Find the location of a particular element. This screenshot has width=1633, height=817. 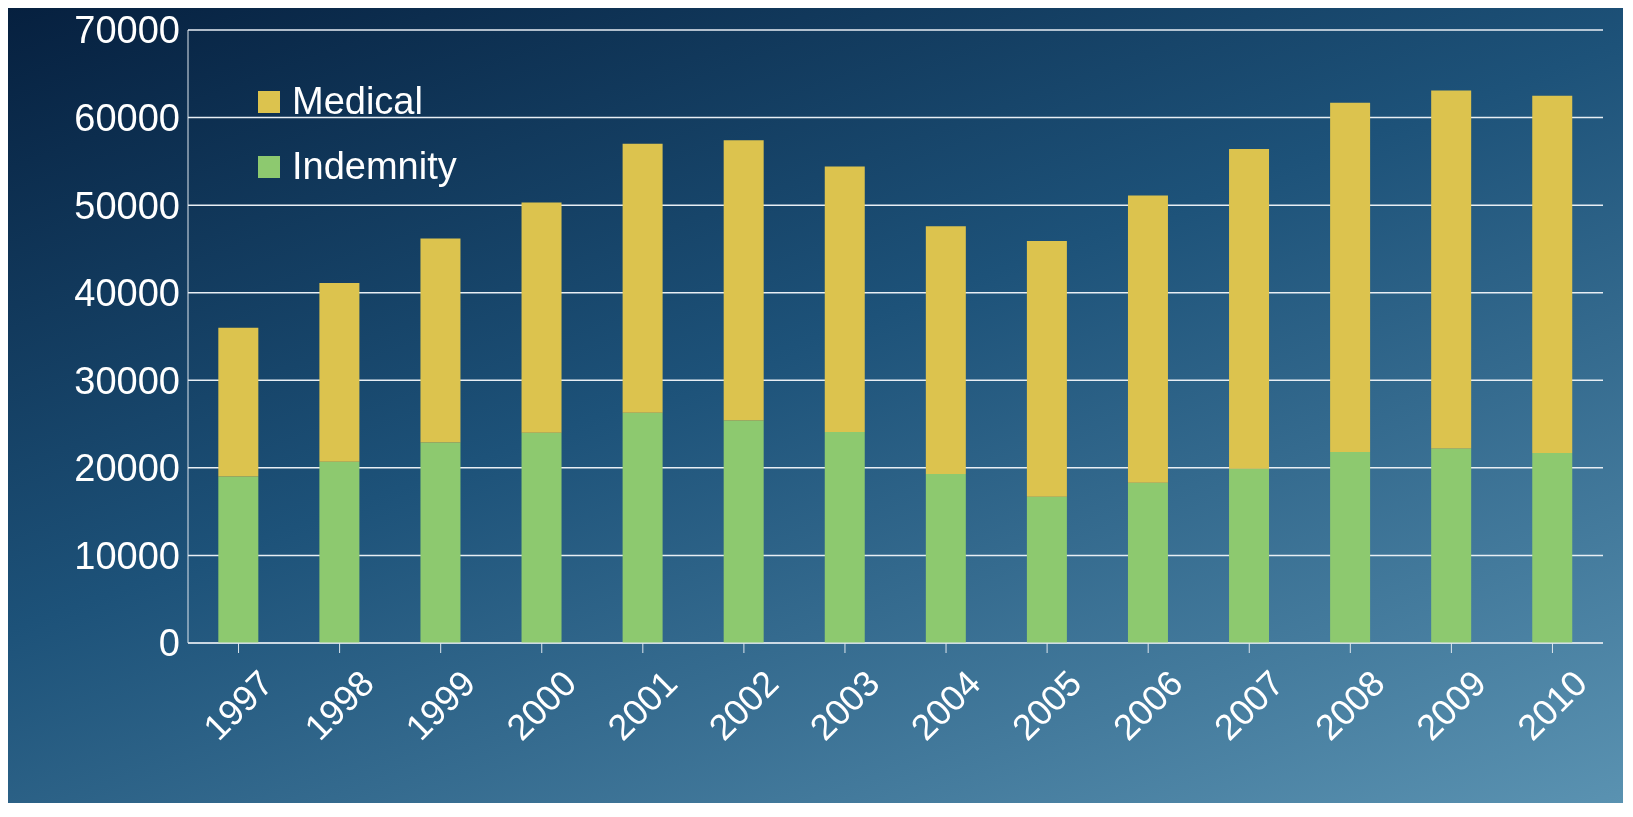

y-tick-label: 60000 is located at coordinates (127, 118).